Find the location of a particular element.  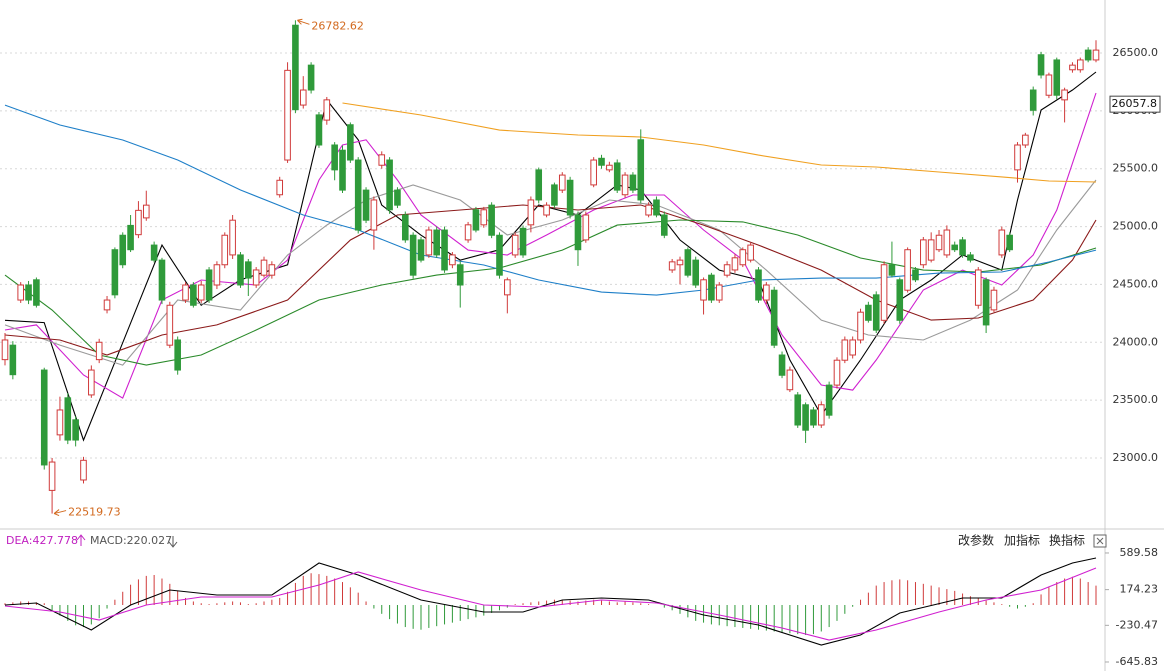

down-arrow-icon is located at coordinates (173, 542).